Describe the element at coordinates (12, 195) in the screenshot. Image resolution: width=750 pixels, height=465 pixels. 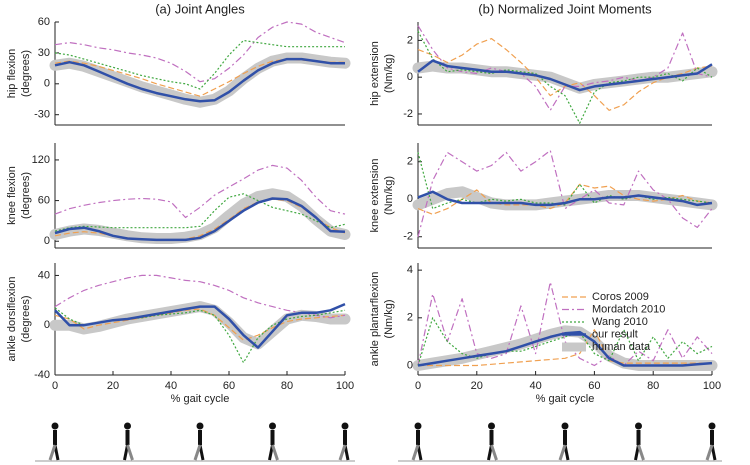
I see `y-label: knee flexion` at that location.